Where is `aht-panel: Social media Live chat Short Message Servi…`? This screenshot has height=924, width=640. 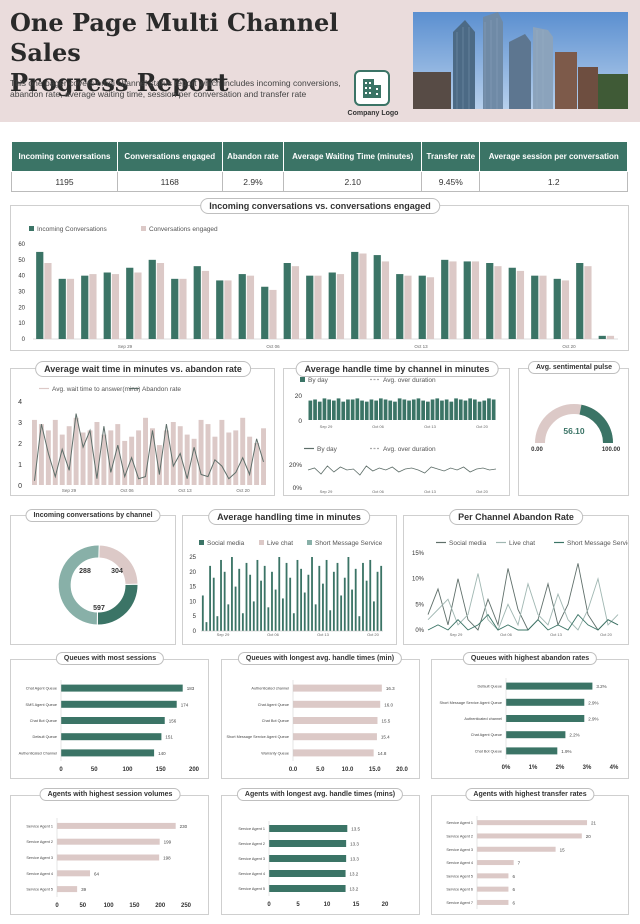
aht-panel: Social media Live chat Short Message Servi… is located at coordinates (289, 580).